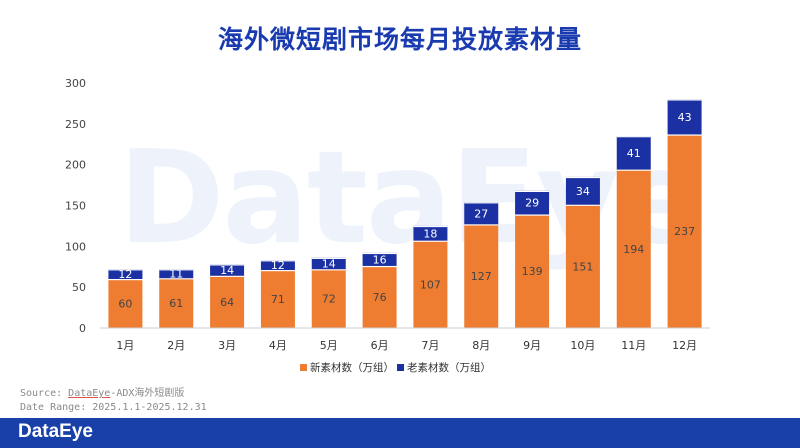 Image resolution: width=800 pixels, height=448 pixels. What do you see at coordinates (352, 367) in the screenshot?
I see `legend-label: 新素材数（万组）` at bounding box center [352, 367].